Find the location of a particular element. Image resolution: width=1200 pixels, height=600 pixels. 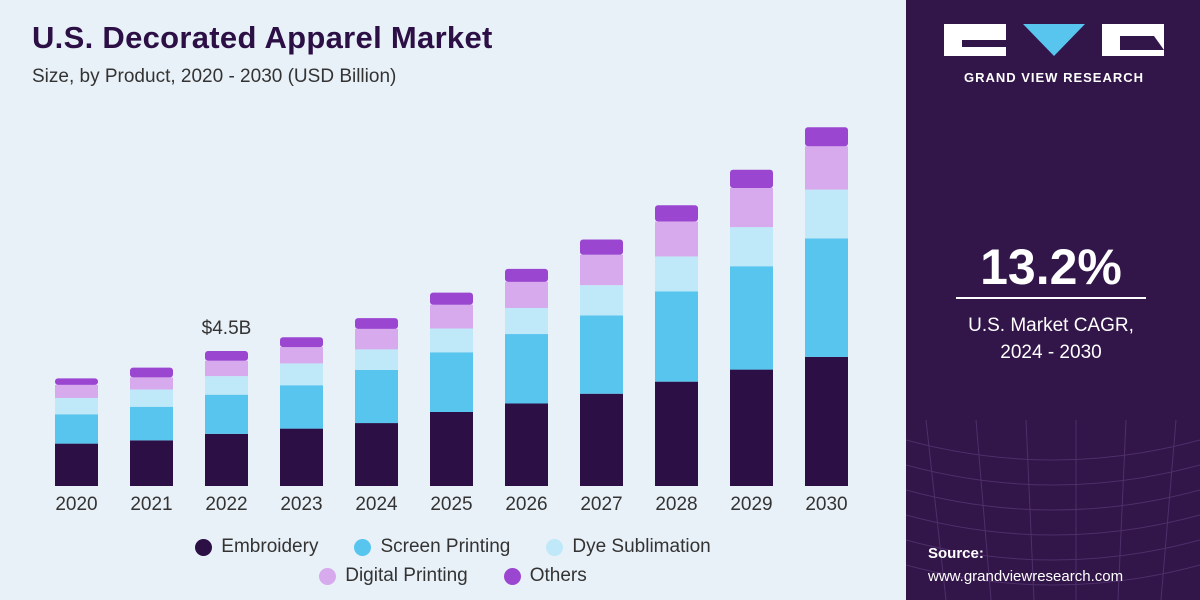

bar-segment-embroidery-2021 is located at coordinates (151, 463).